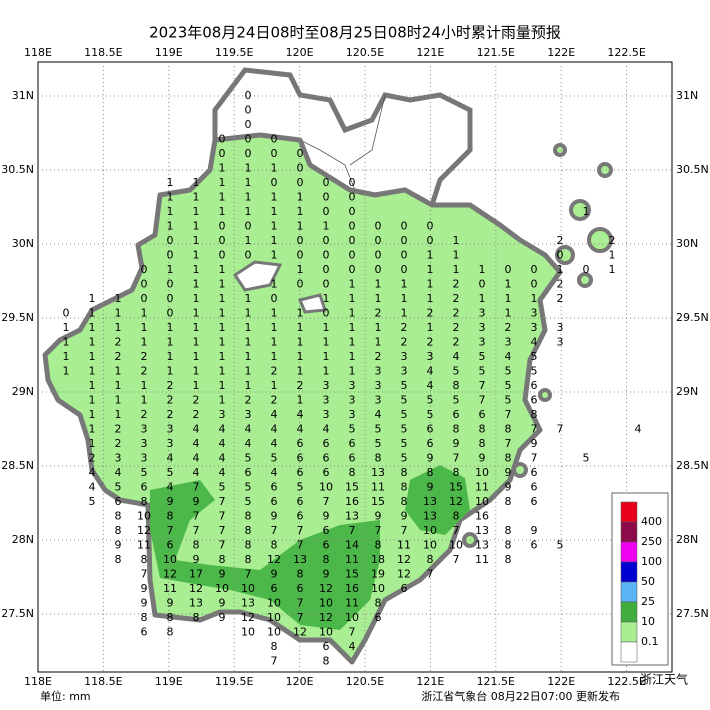 The height and width of the screenshot is (710, 710). What do you see at coordinates (23, 539) in the screenshot?
I see `lat-label: 28N` at bounding box center [23, 539].